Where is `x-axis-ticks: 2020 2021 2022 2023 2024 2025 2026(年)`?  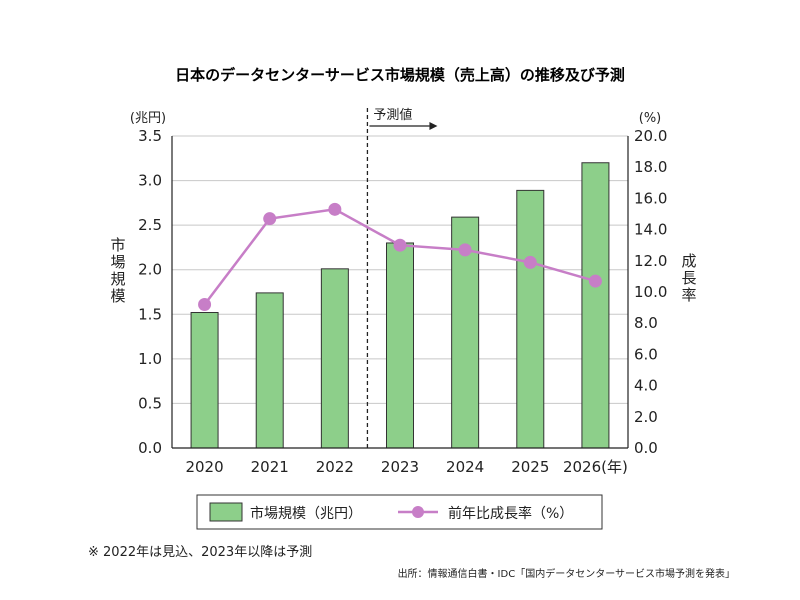 x-axis-ticks: 2020 2021 2022 2023 2024 2025 2026(年) is located at coordinates (406, 467).